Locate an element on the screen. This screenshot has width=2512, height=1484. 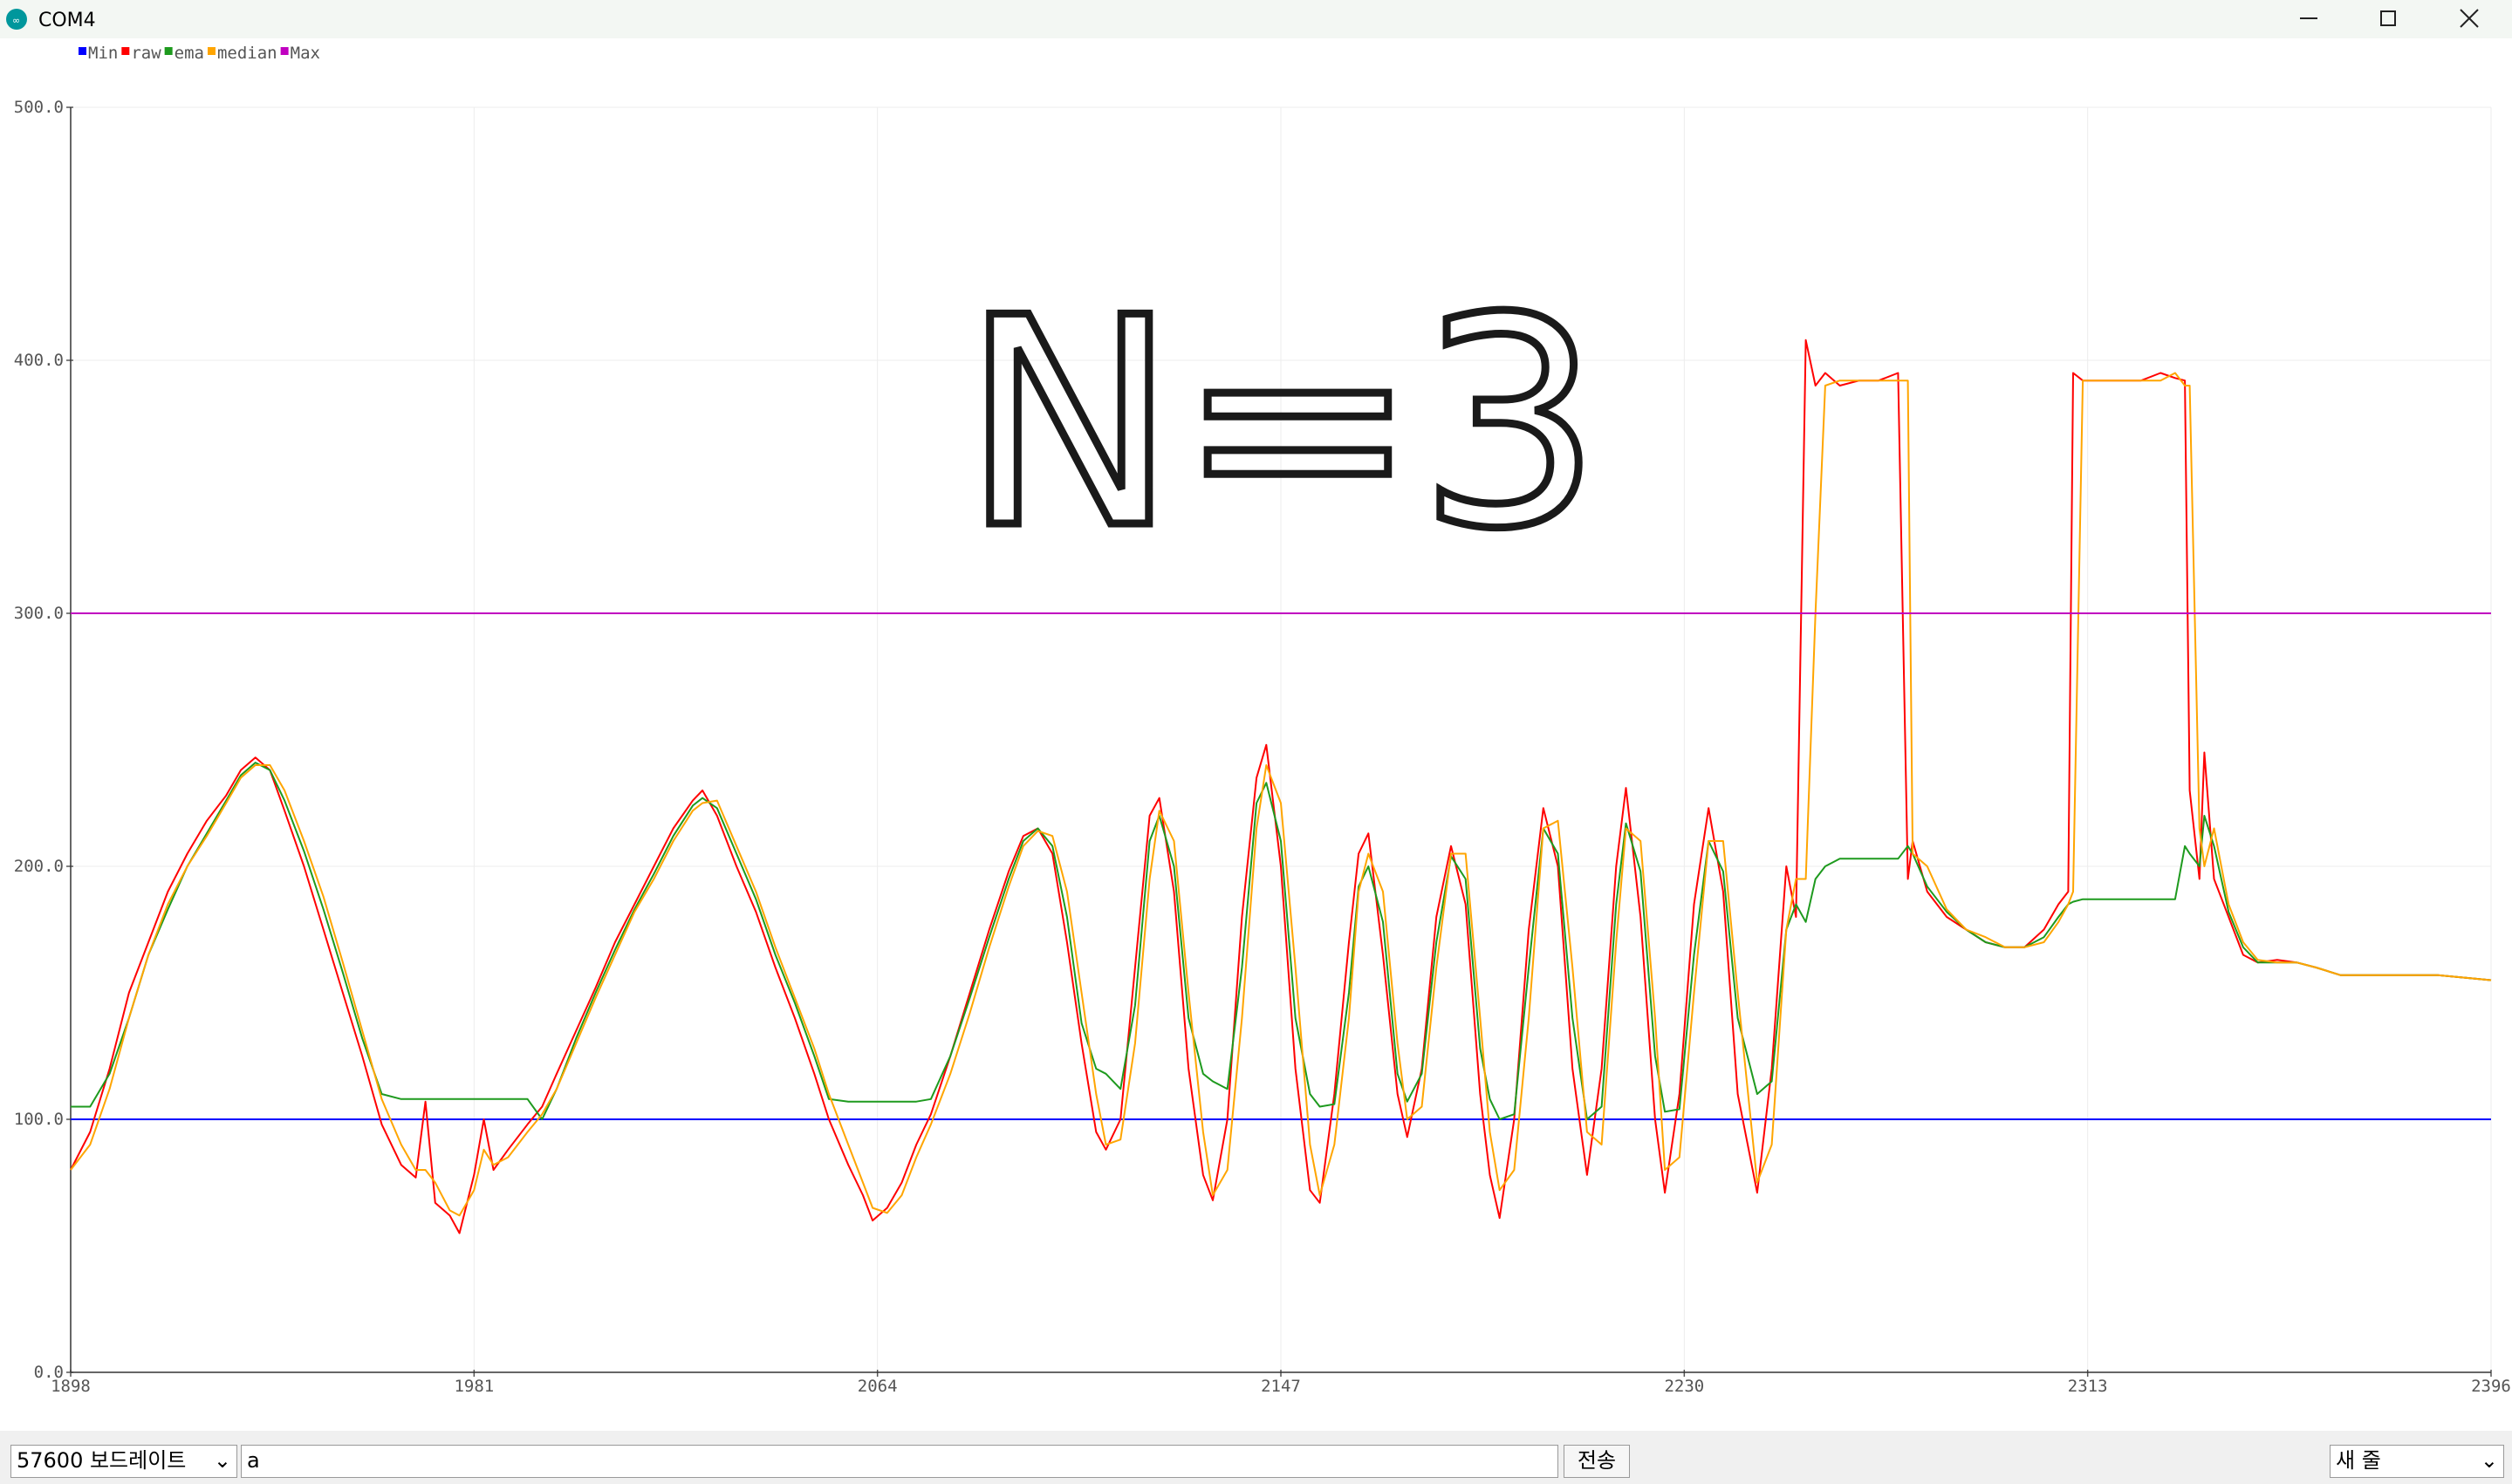
line-ending-text: 새 줄 is located at coordinates (2358, 1460).